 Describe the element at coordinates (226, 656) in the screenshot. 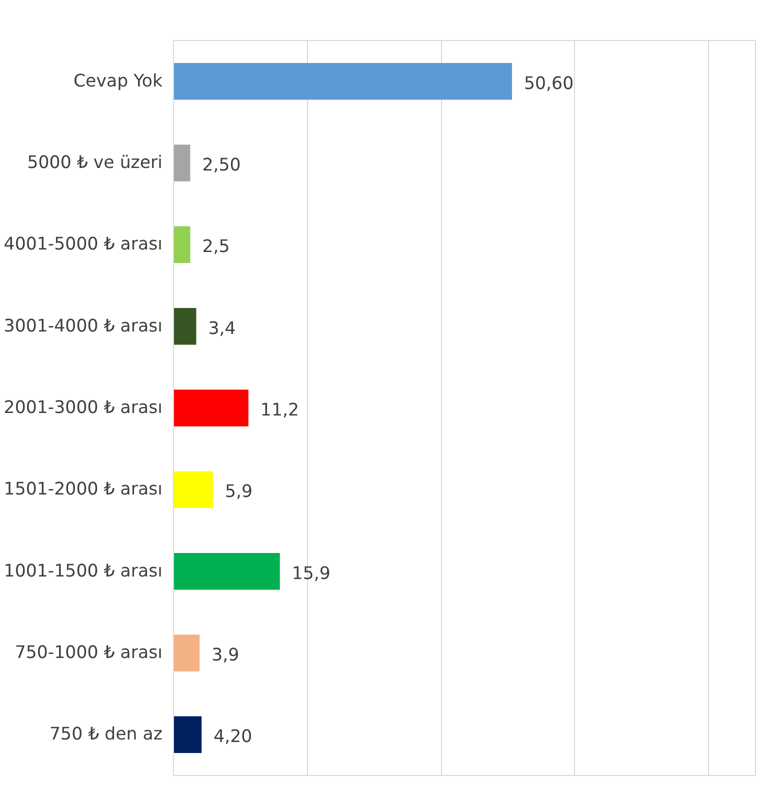

I see `data-label: 3,9` at that location.